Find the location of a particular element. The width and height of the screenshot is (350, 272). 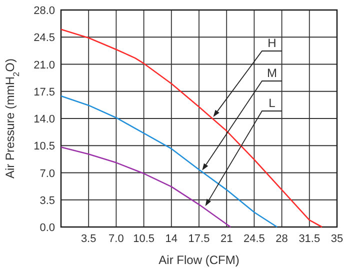

x-tick-label: 3.5 is located at coordinates (88, 239).